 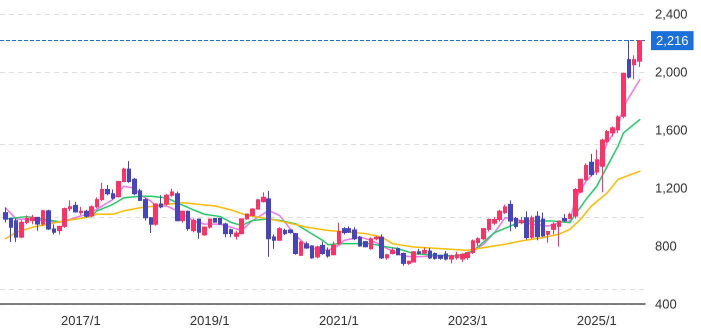 What do you see at coordinates (596, 320) in the screenshot?
I see `x-tick-label: 2025/1` at bounding box center [596, 320].